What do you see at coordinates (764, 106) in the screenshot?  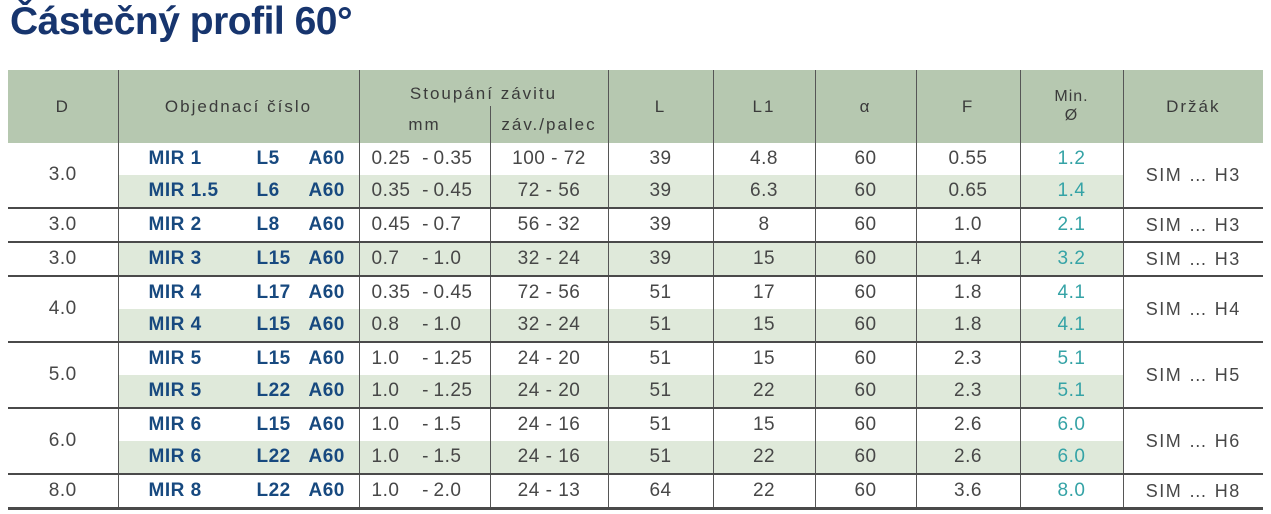 I see `col-header-l1: L1` at bounding box center [764, 106].